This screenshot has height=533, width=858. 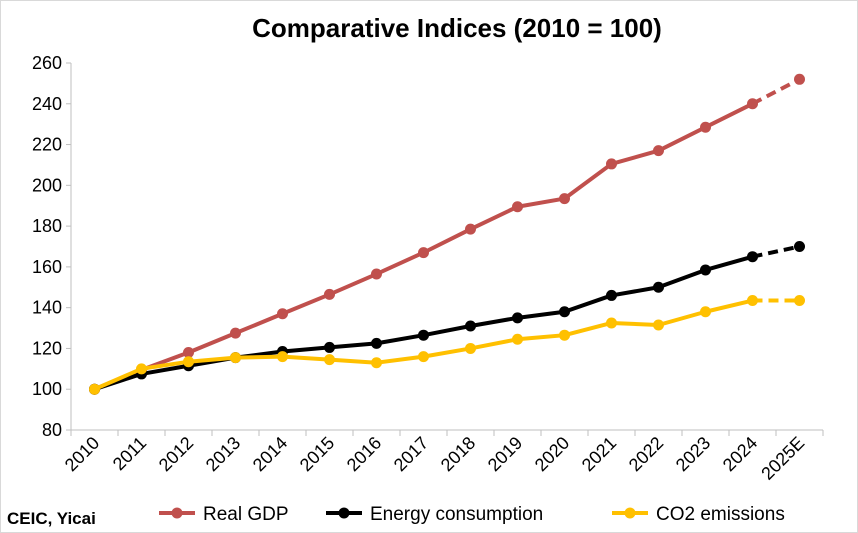 What do you see at coordinates (505, 454) in the screenshot?
I see `x-tick-label: 2019` at bounding box center [505, 454].